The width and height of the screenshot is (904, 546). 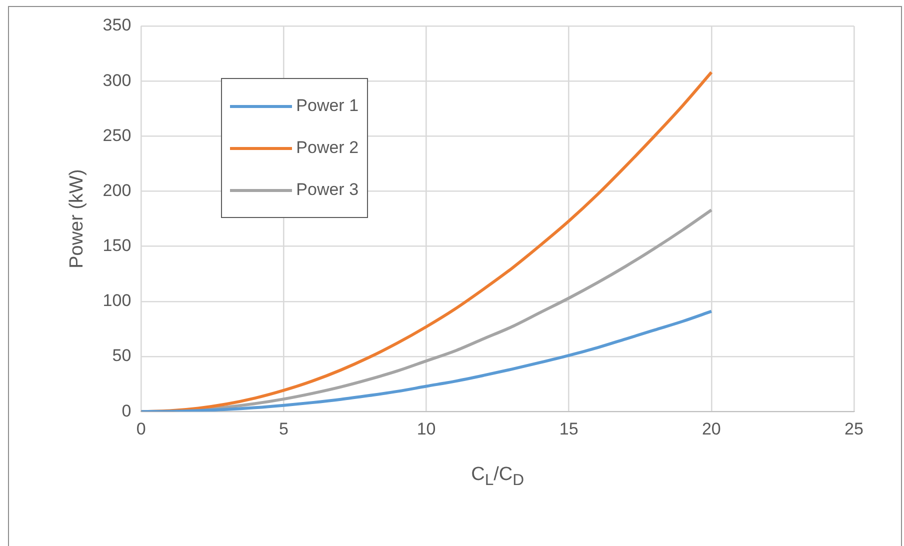 I want to click on x-tick-label: 10, so click(x=426, y=428).